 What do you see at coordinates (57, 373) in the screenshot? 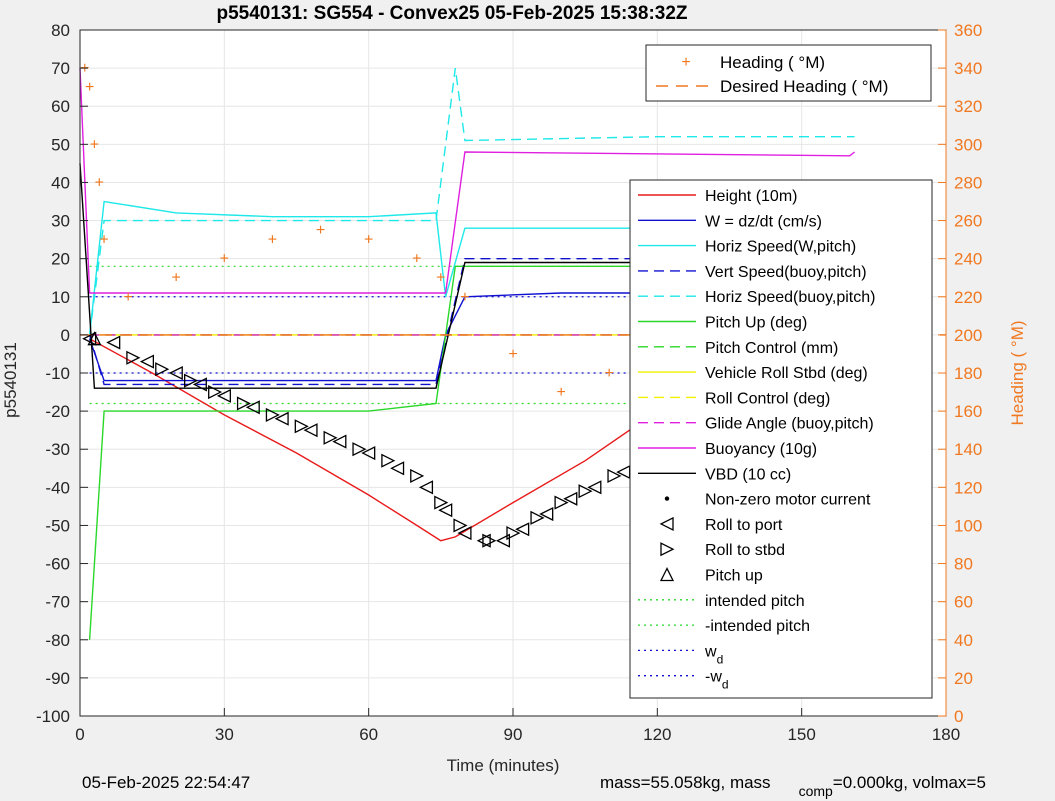
I see `y-tick-label-left: -10` at bounding box center [57, 373].